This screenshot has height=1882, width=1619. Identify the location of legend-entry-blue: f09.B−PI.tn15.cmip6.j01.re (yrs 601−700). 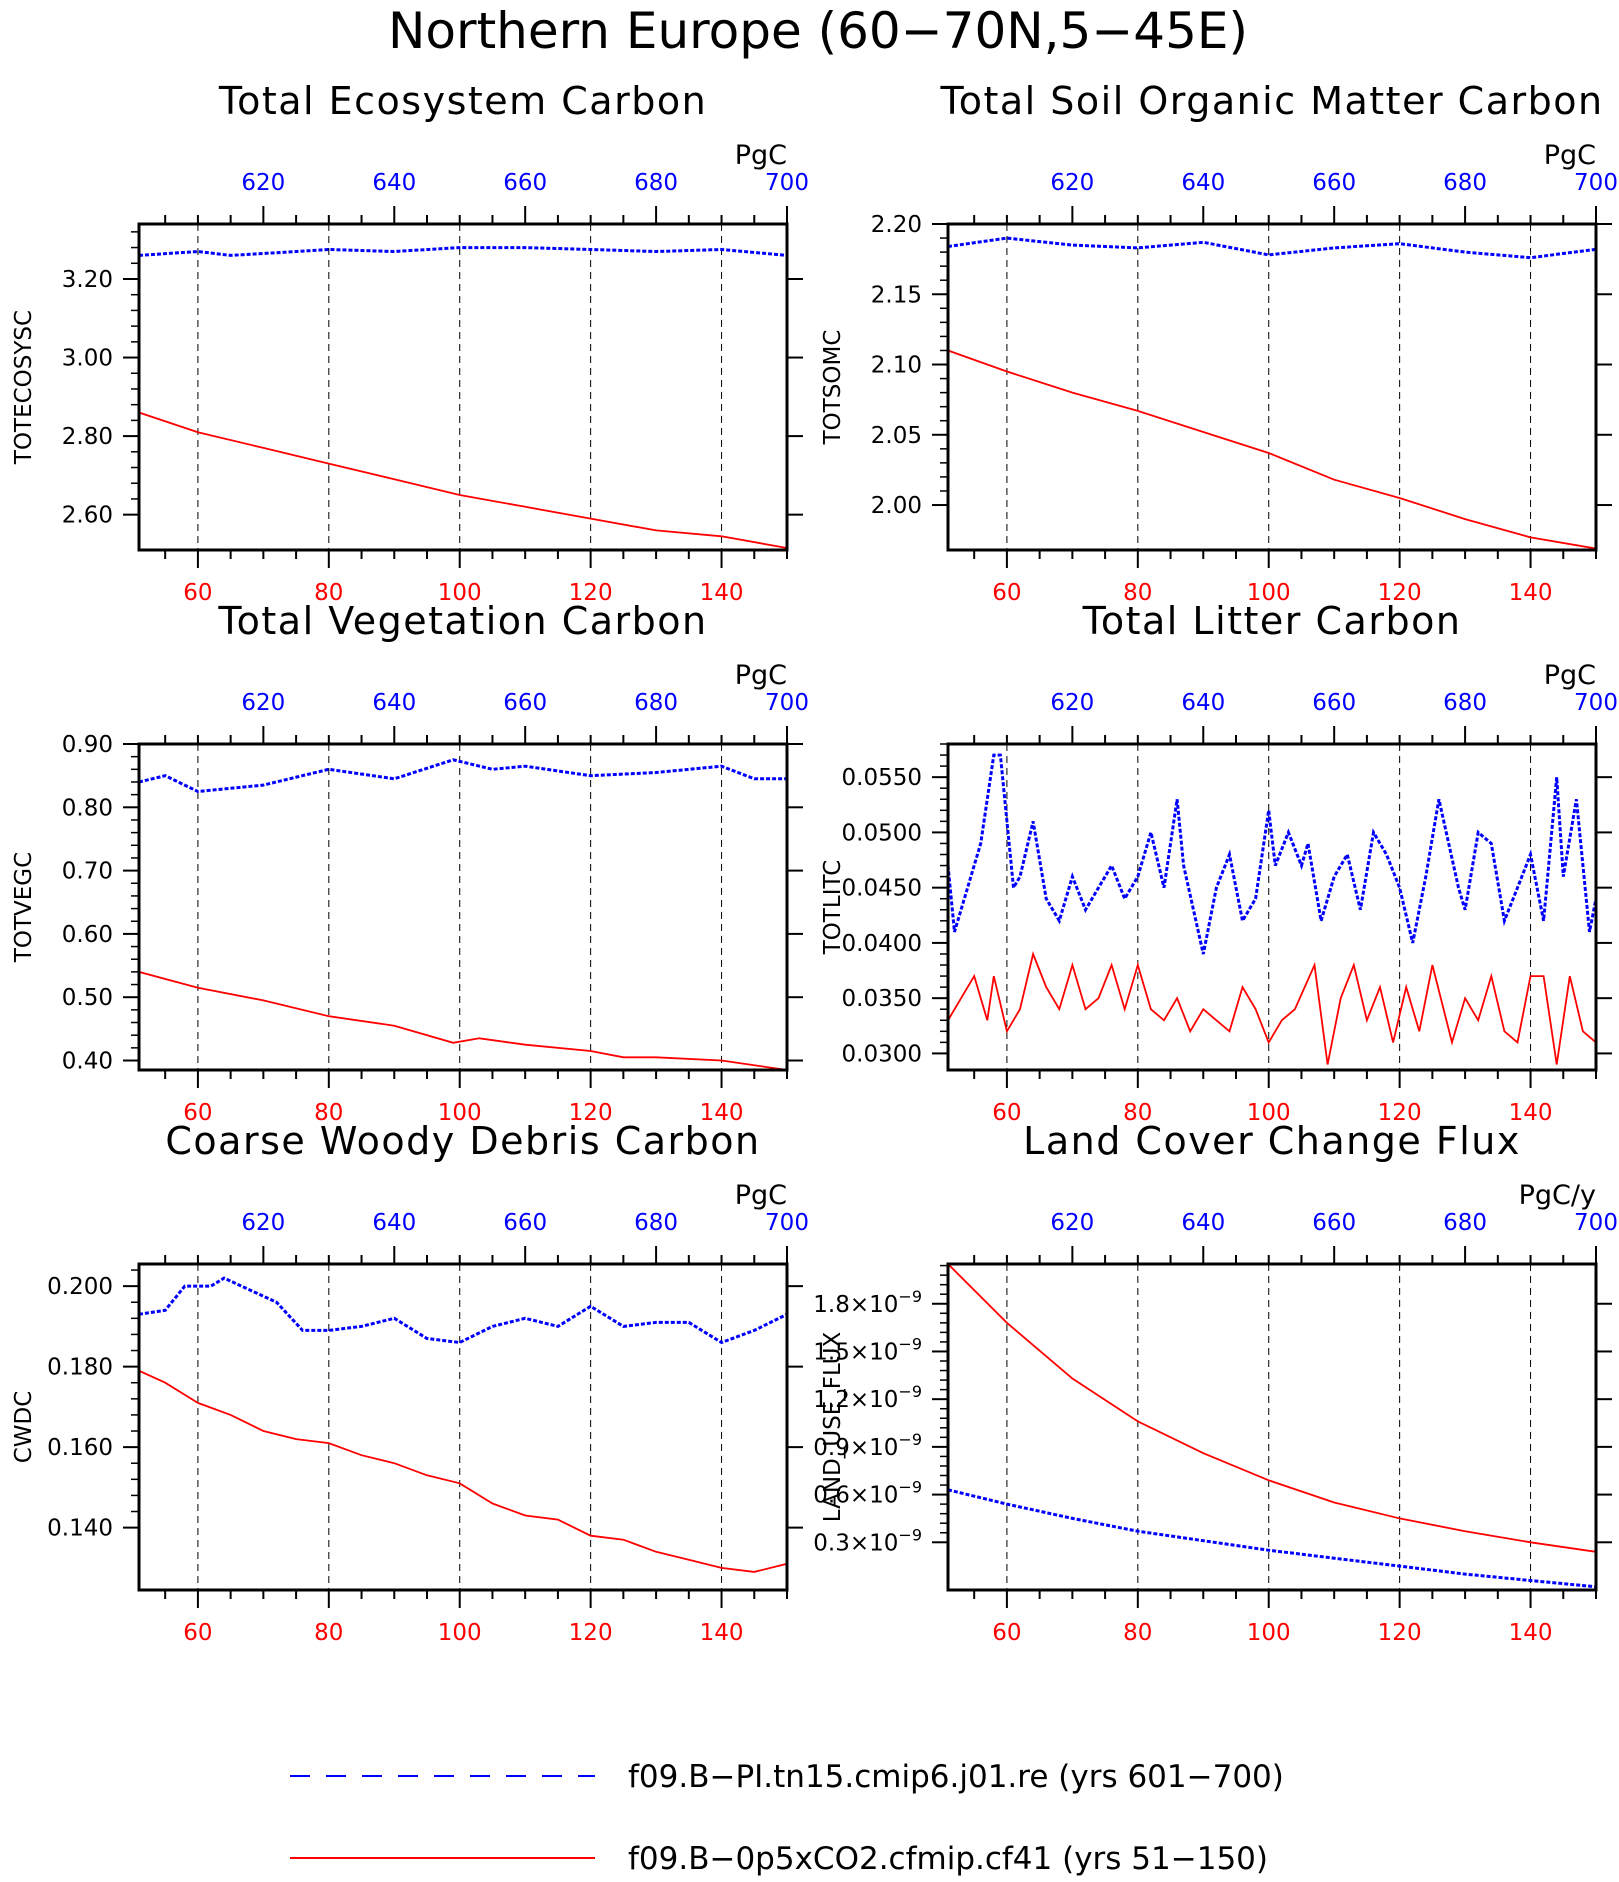
(787, 1777).